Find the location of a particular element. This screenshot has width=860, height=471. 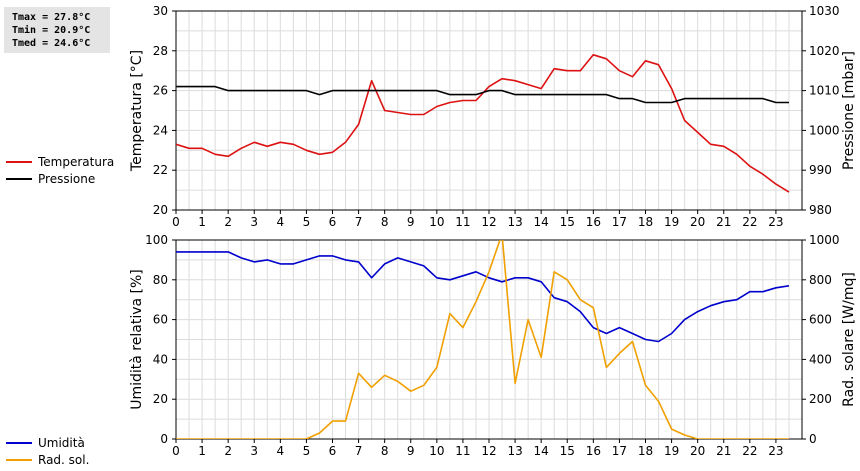

chart-1-y-left-tick-label: 30 is located at coordinates (160, 11).